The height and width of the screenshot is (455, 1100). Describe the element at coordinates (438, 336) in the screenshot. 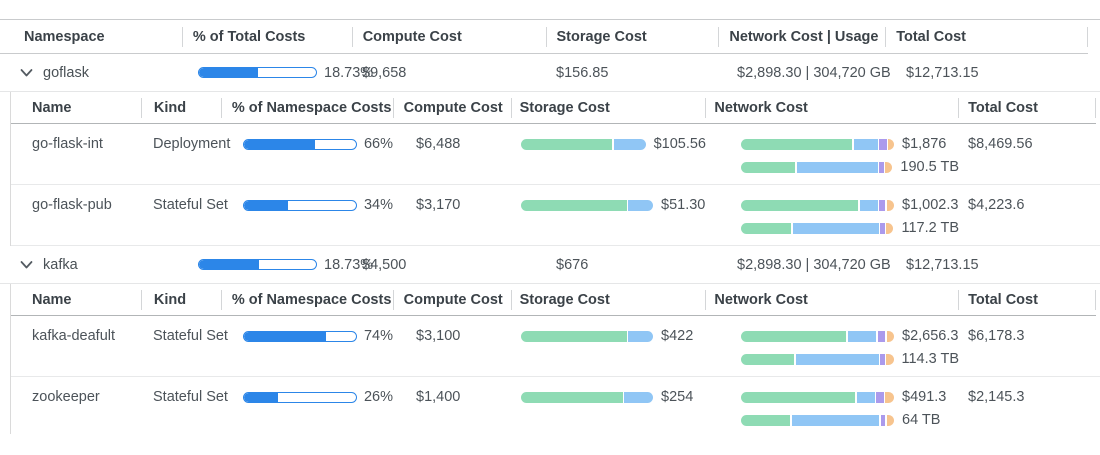

I see `compute-cost-value: $3,100` at that location.